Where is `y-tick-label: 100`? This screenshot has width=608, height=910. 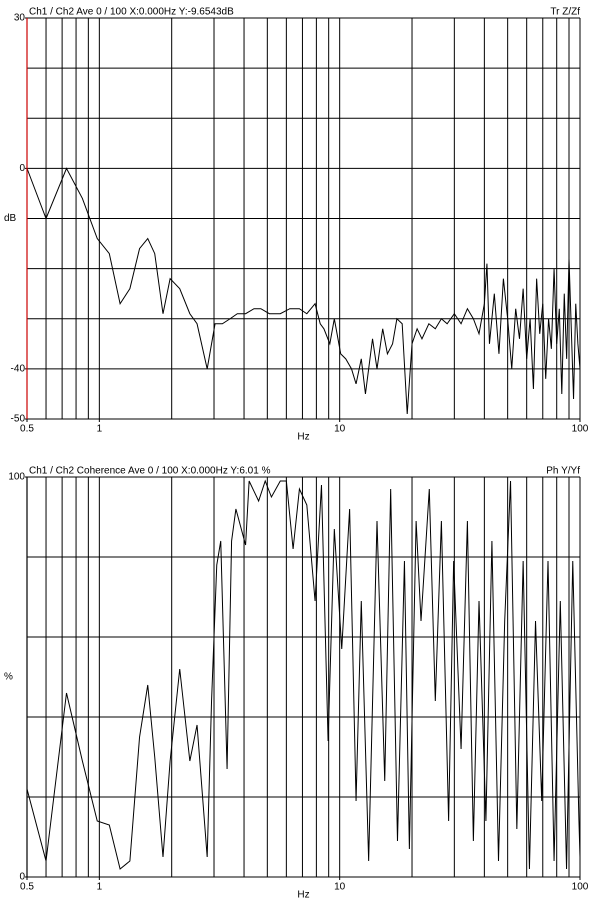 y-tick-label: 100 is located at coordinates (16, 477).